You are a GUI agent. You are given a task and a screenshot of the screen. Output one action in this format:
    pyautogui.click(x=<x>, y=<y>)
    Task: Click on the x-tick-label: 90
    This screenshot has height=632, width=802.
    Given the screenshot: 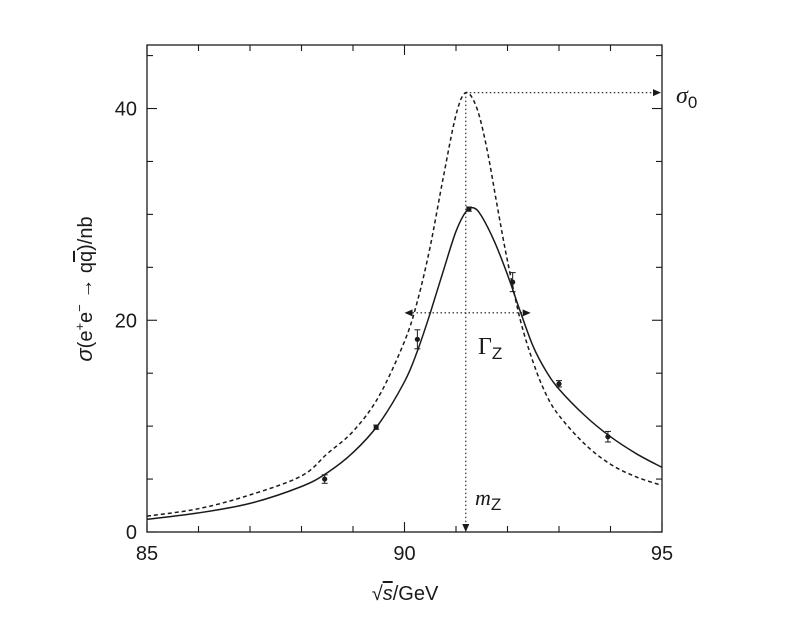 What is the action you would take?
    pyautogui.click(x=404, y=554)
    